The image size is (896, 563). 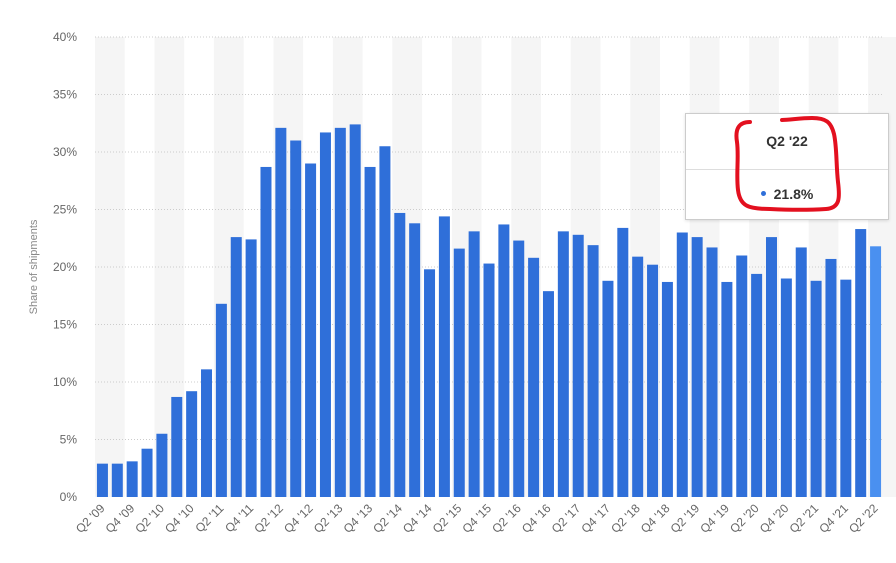 What do you see at coordinates (506, 518) in the screenshot?
I see `x-tick-label: Q2 '16` at bounding box center [506, 518].